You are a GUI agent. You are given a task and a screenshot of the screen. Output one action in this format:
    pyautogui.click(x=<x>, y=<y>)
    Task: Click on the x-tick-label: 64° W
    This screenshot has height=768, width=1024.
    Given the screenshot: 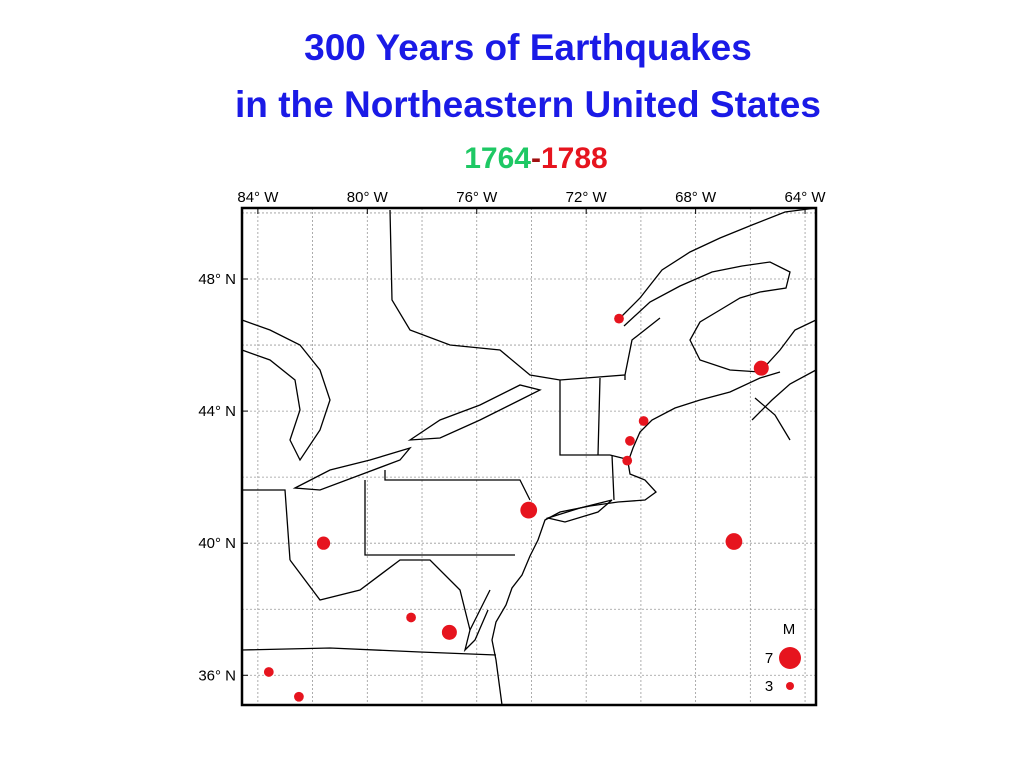 What is the action you would take?
    pyautogui.click(x=806, y=197)
    